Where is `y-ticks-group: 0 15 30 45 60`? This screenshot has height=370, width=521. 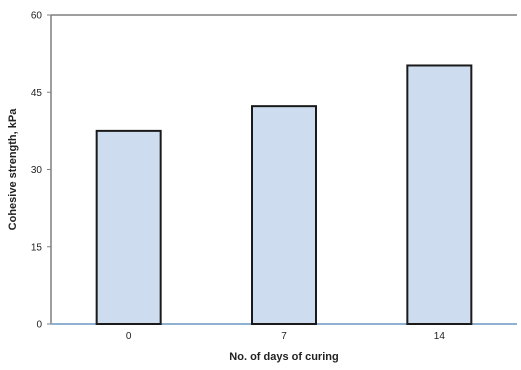
y-ticks-group: 0 15 30 45 60 is located at coordinates (41, 171).